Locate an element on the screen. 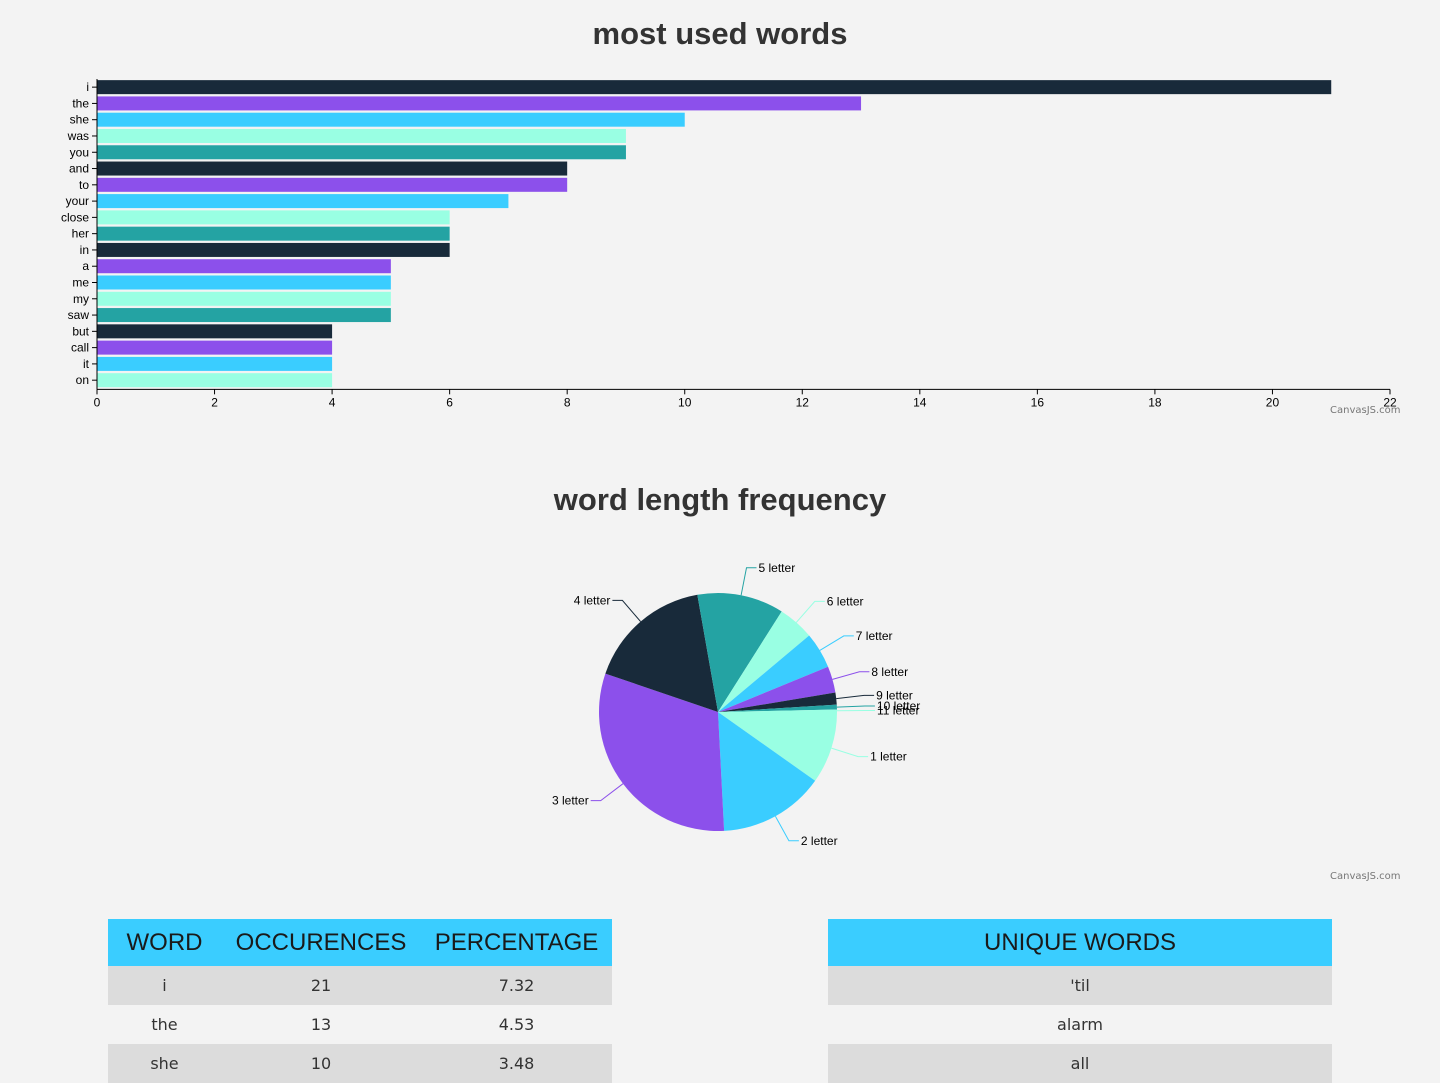  table-header-row: WORD OCCURENCES PERCENTAGE is located at coordinates (360, 942).